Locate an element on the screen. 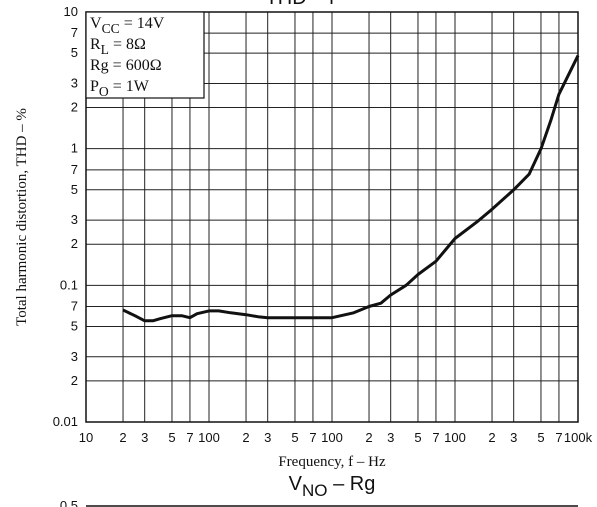 The width and height of the screenshot is (597, 507). label: VCC = 14V is located at coordinates (127, 25).